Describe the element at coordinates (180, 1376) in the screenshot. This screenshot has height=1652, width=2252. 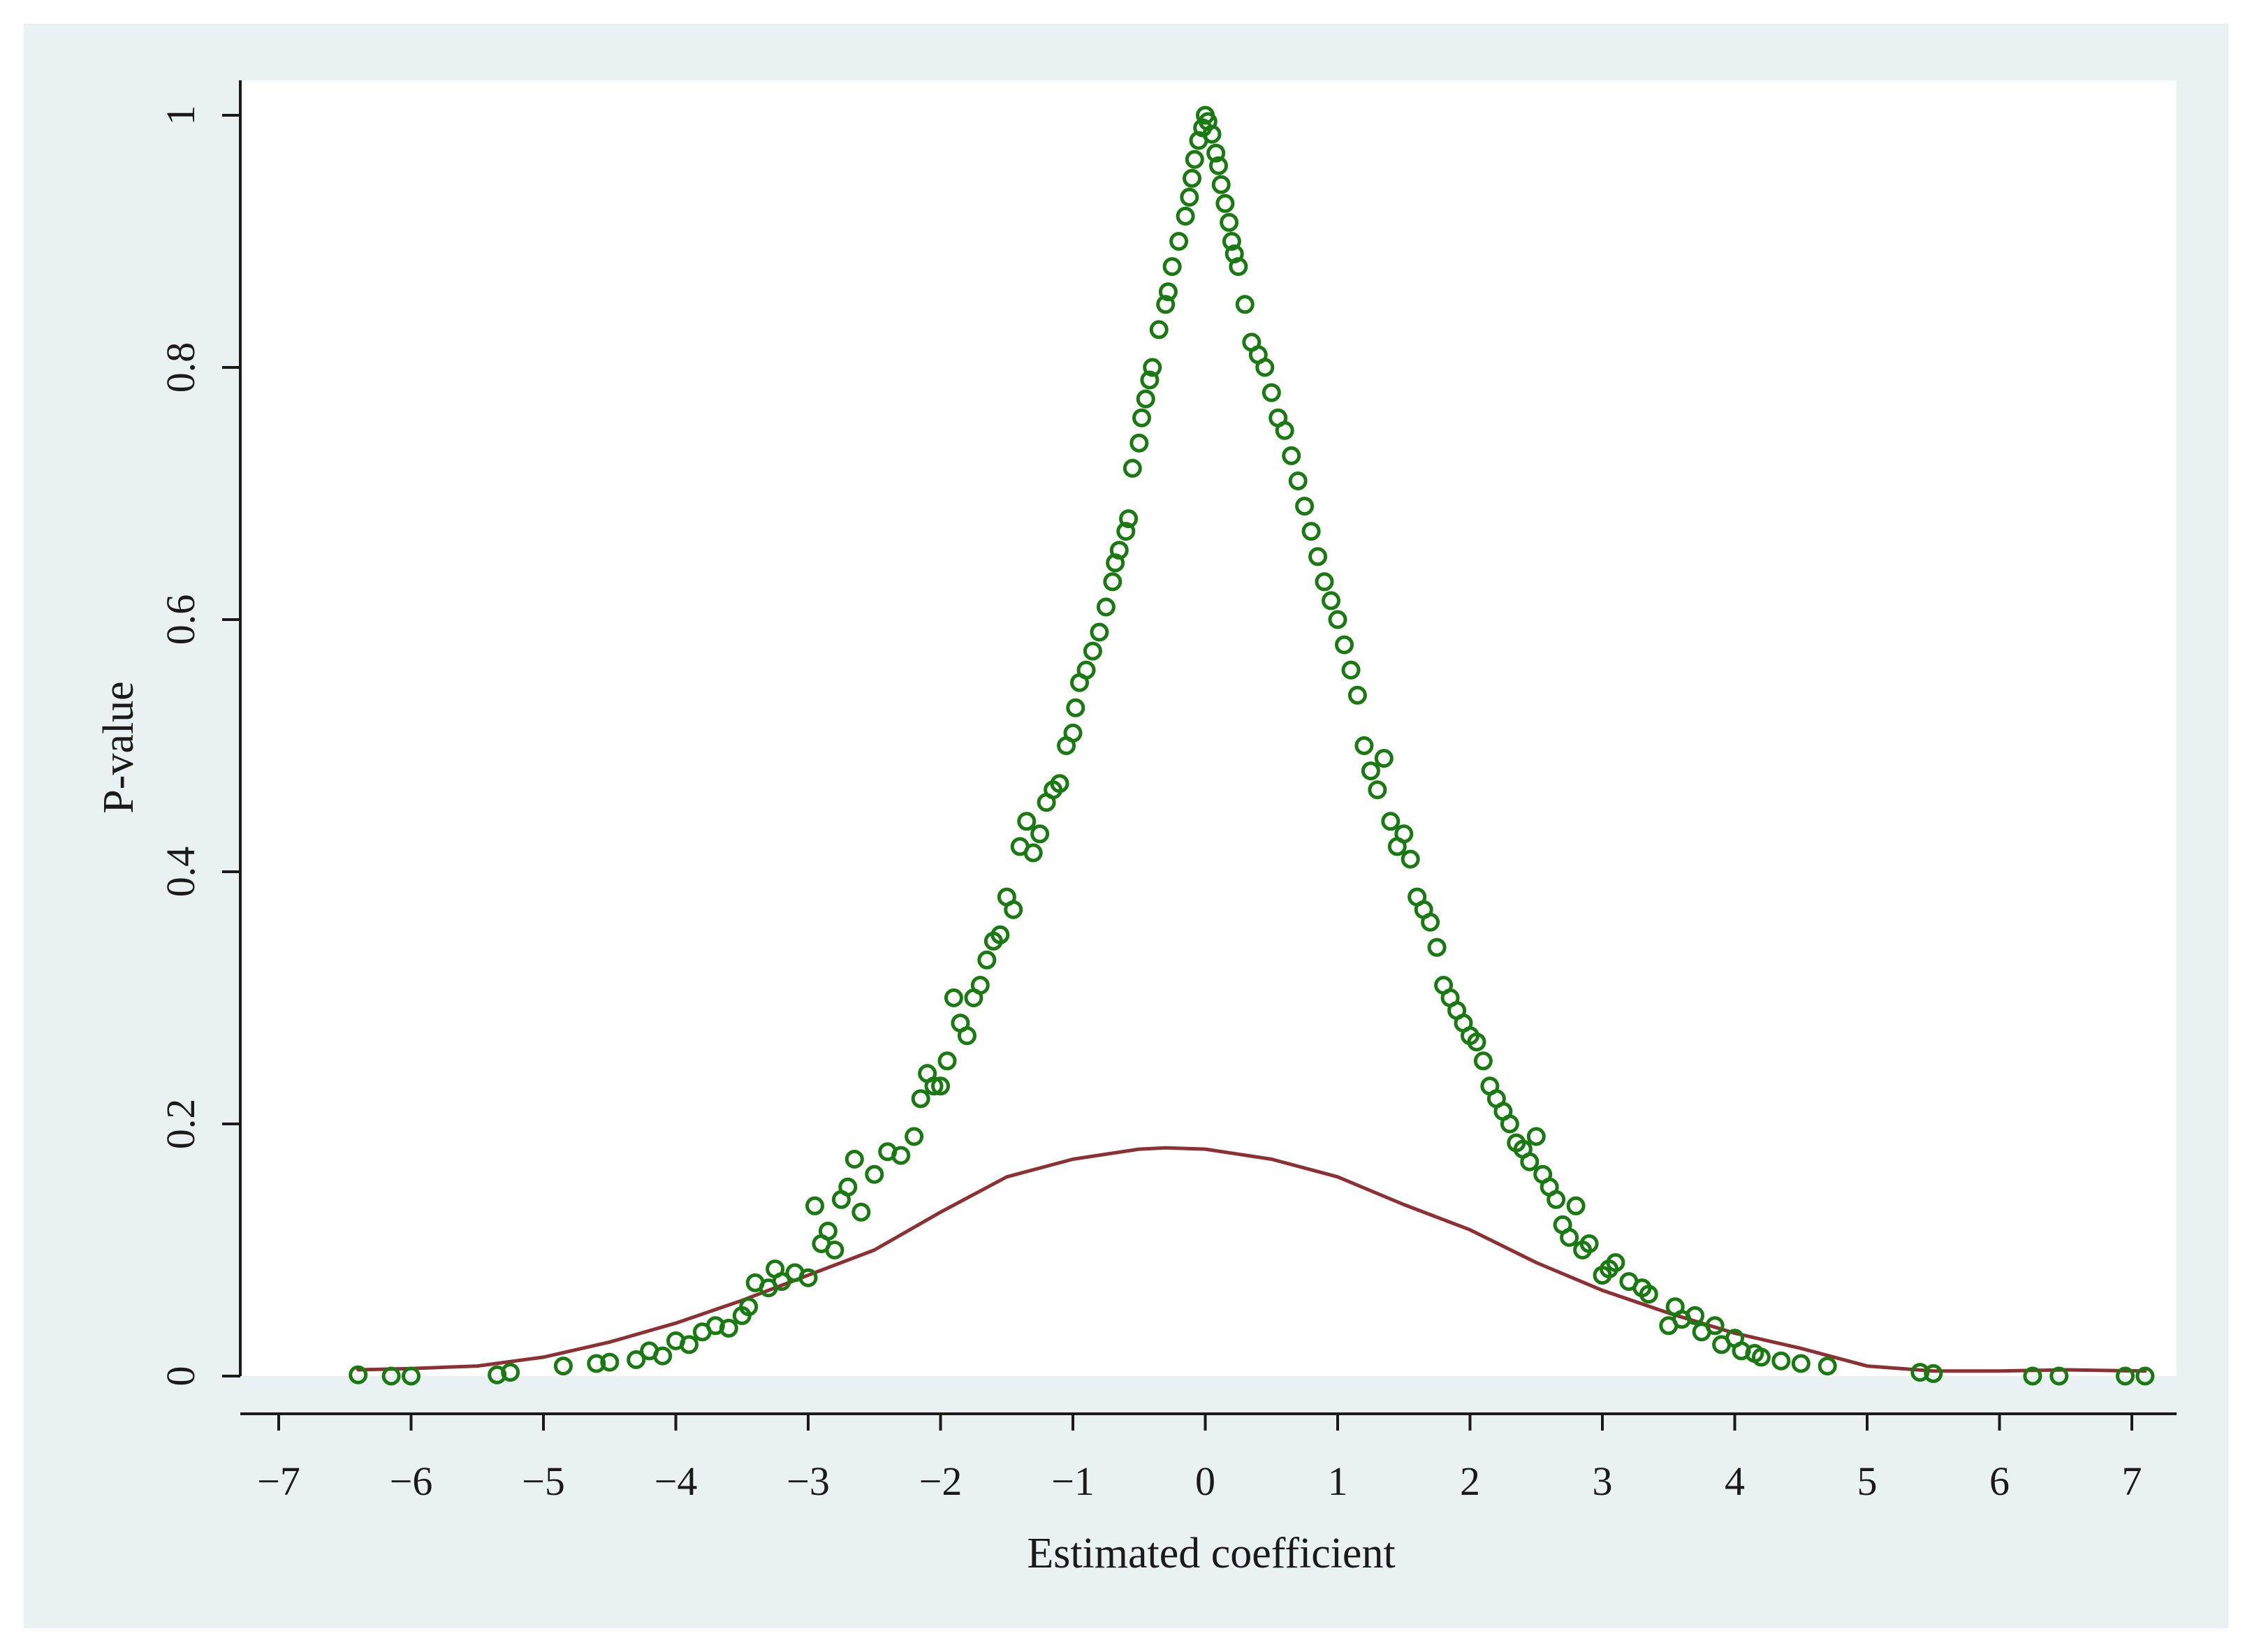
I see `y-tick-label: 0` at that location.